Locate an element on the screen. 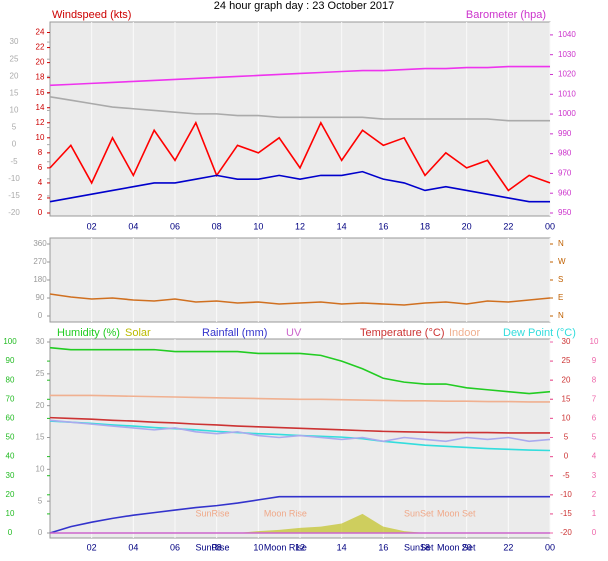  y-tick-label: 22 is located at coordinates (40, 47).